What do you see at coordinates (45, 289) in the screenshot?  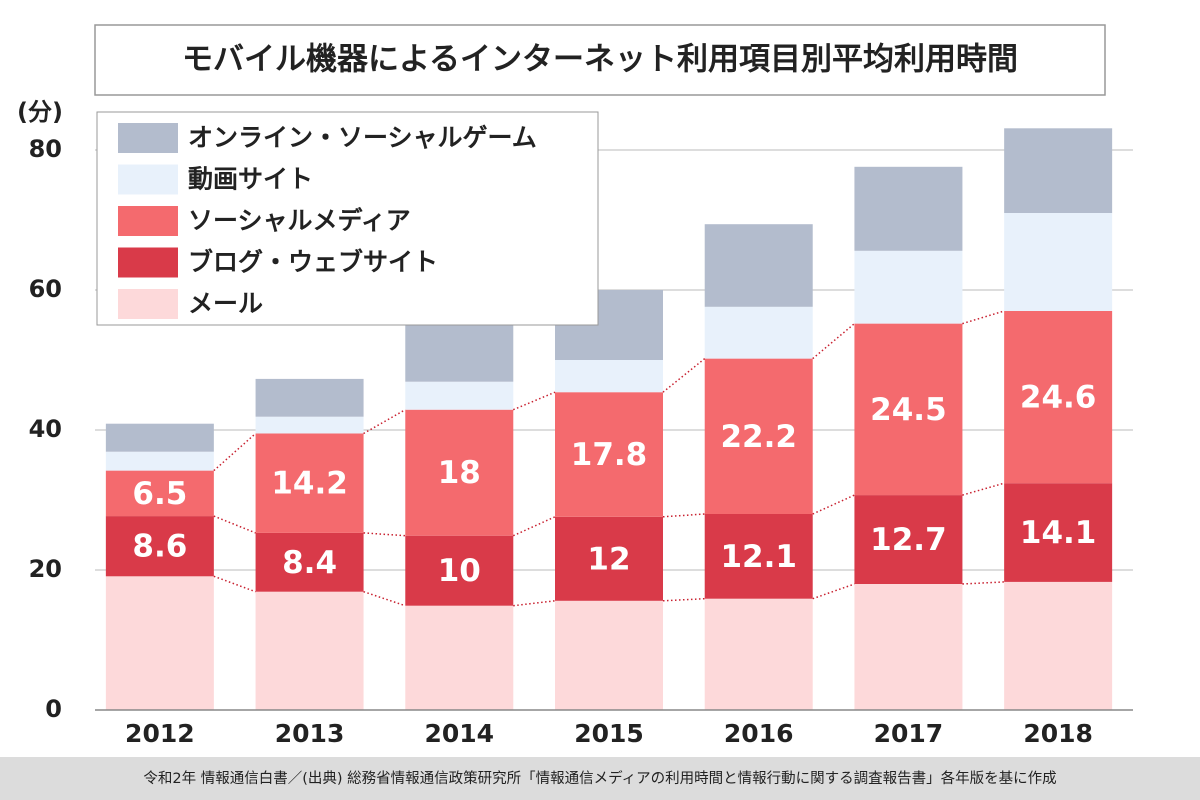 I see `y-tick-label: 60` at bounding box center [45, 289].